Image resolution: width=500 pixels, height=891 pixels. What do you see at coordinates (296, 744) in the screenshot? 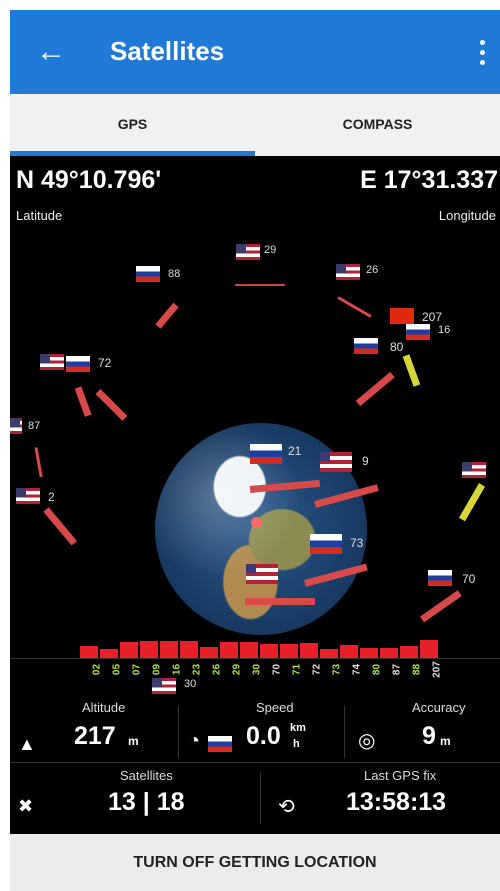
I see `speed-unit-bottom: h` at bounding box center [296, 744].